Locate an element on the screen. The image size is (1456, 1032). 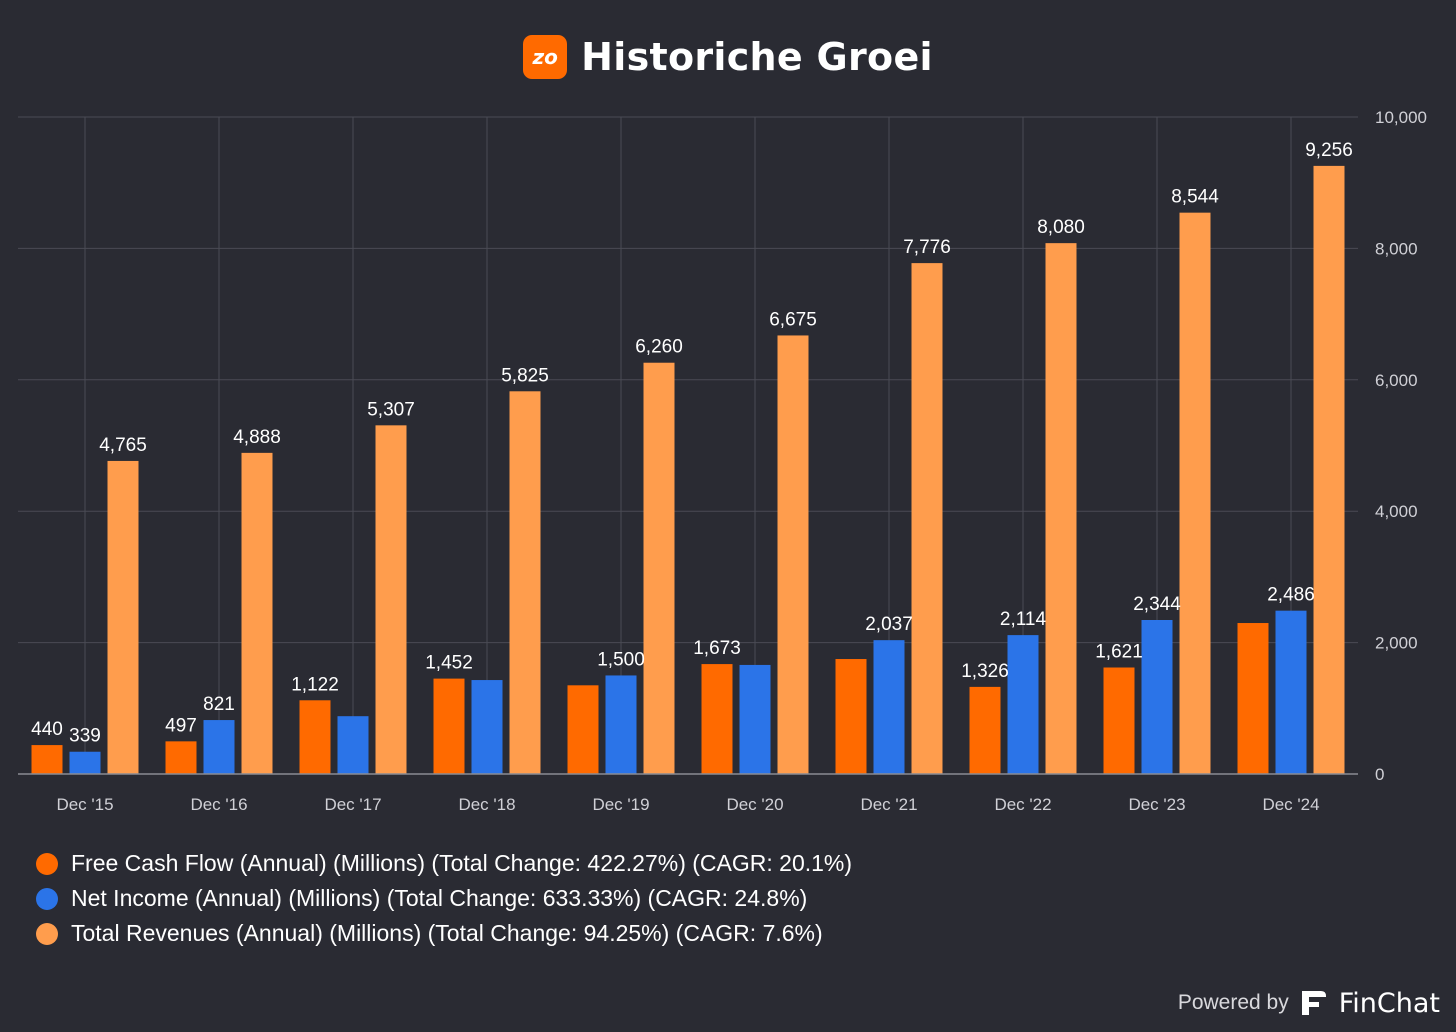
x-tick-label: Dec '21 is located at coordinates (888, 804).